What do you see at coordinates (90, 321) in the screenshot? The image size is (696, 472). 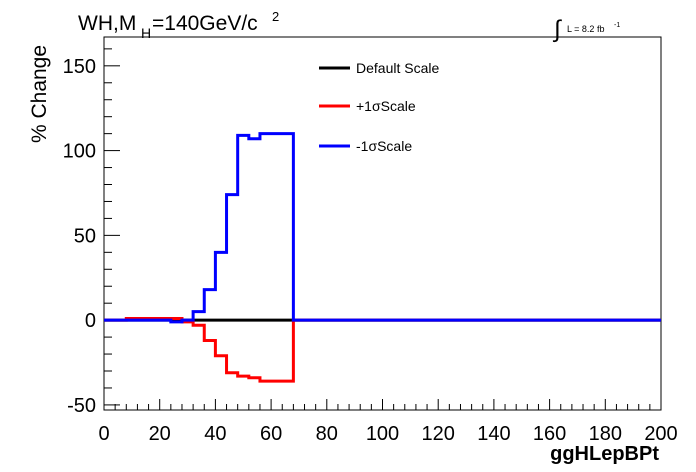 I see `y-tick-label: 0` at bounding box center [90, 321].